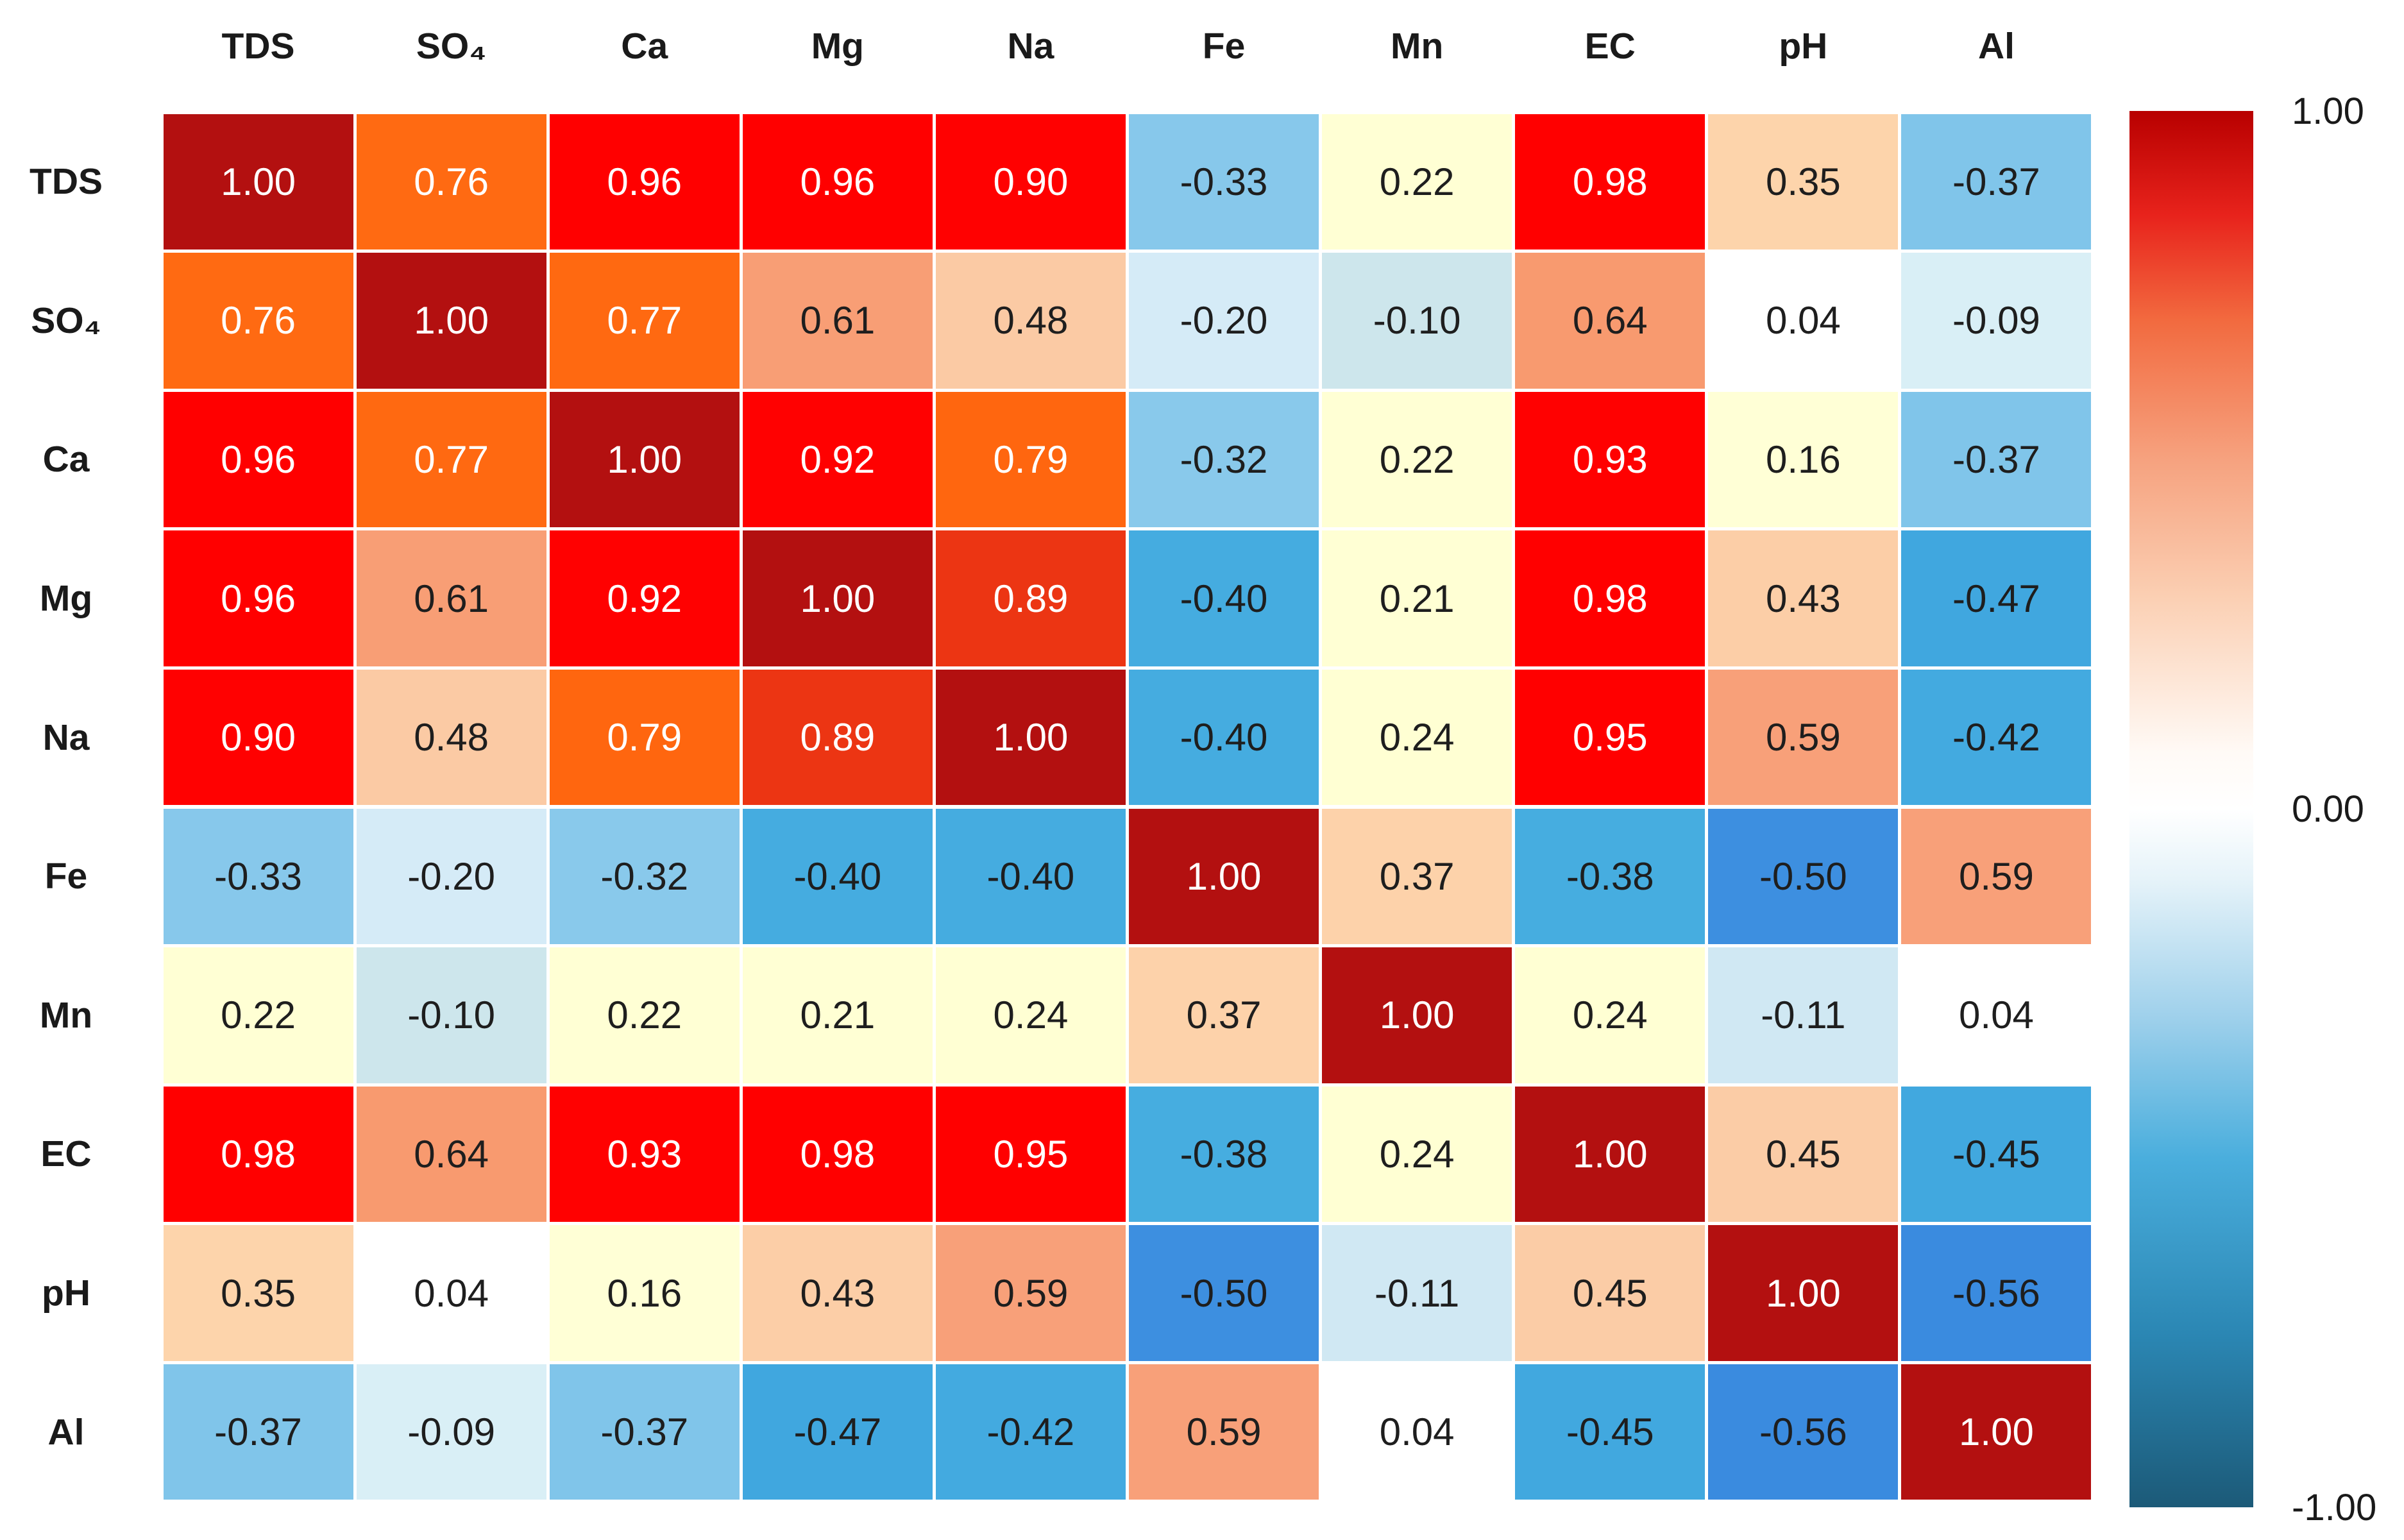  I want to click on heatmap-cell: 0.90, so click(1030, 182).